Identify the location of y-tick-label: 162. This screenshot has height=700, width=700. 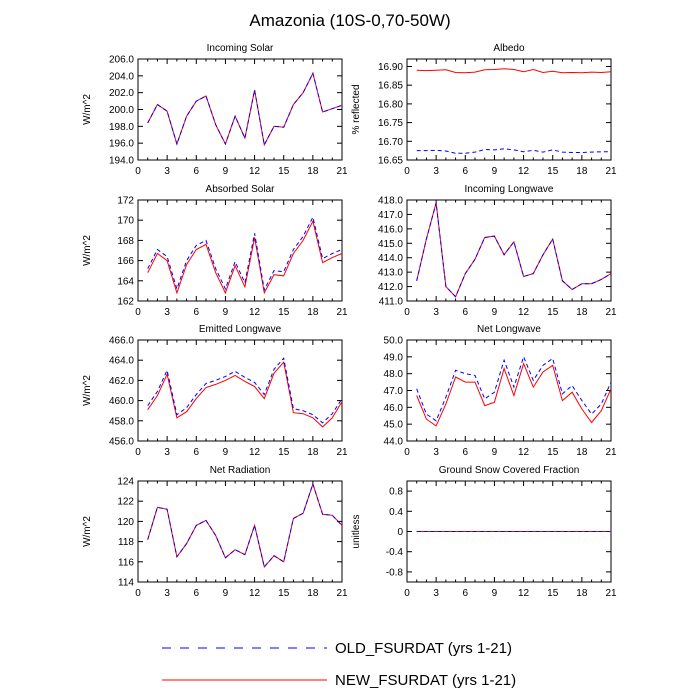
(125, 302).